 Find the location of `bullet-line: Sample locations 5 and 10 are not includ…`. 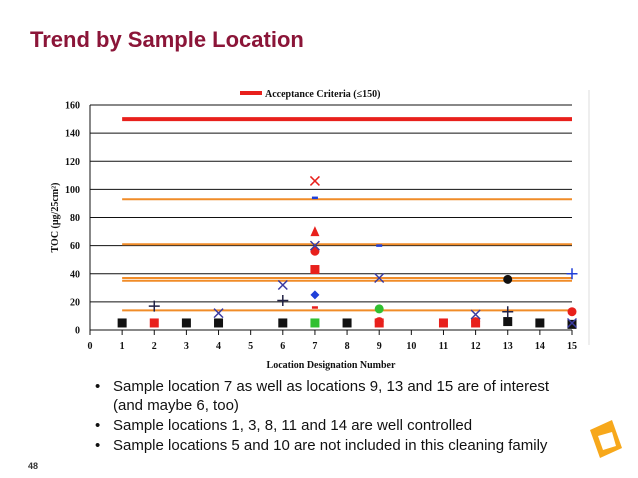

bullet-line: Sample locations 5 and 10 are not includ… is located at coordinates (330, 445).